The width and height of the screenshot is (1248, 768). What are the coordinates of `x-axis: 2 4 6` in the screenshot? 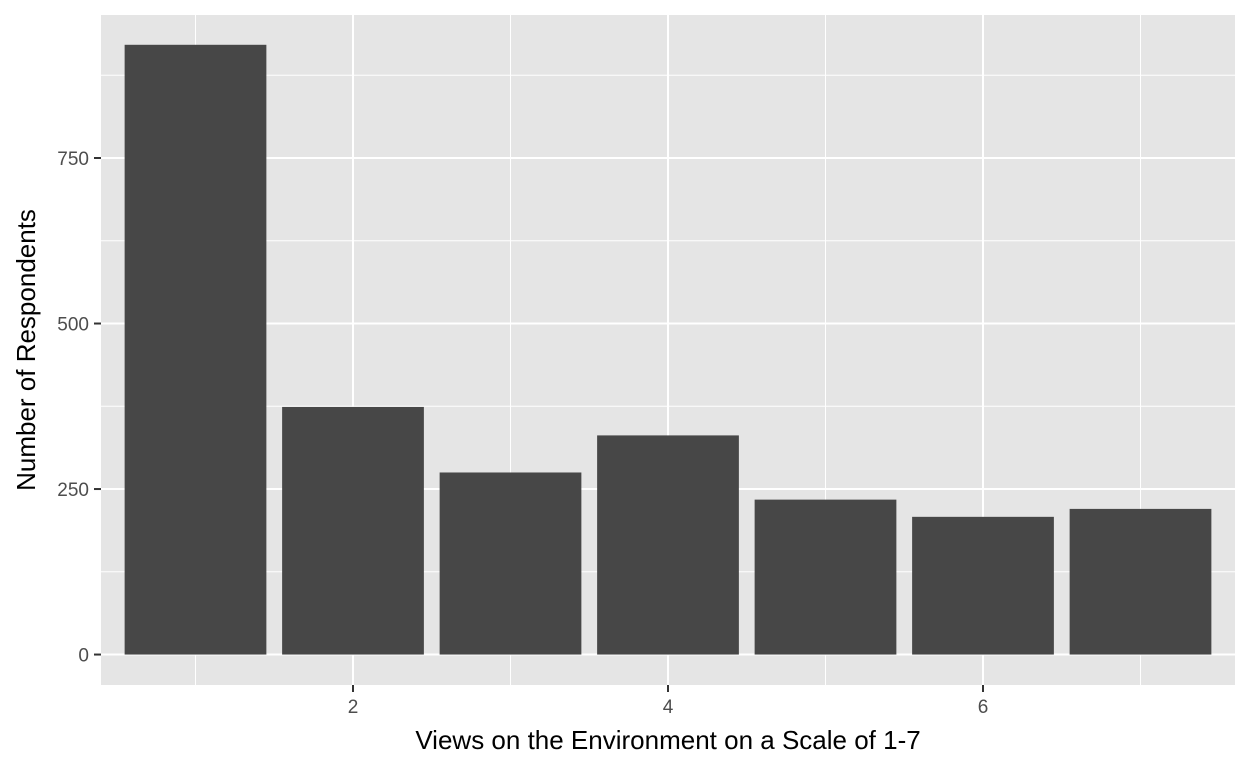 It's located at (668, 701).